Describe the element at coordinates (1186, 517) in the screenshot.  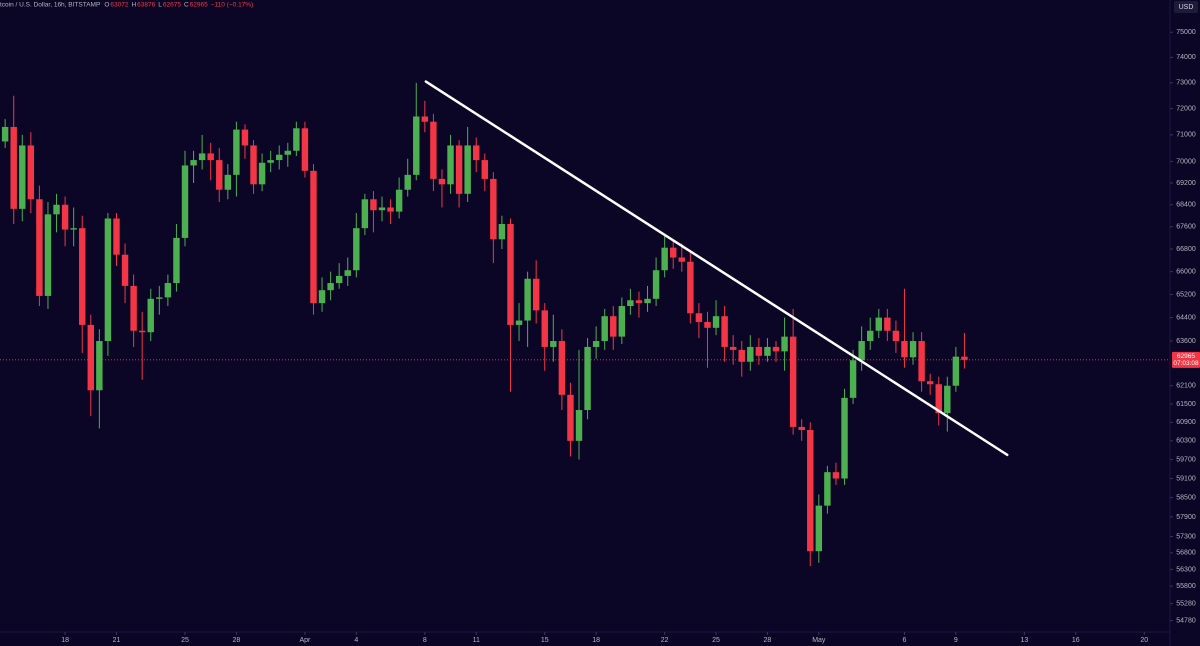
I see `y-tick-label: 57900` at that location.